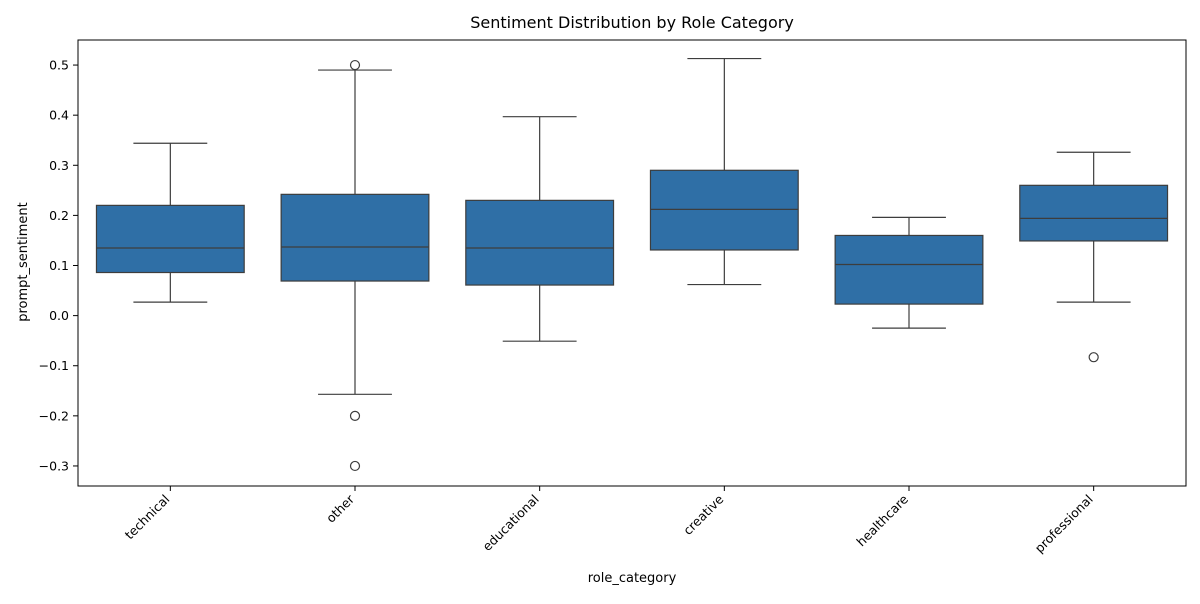  What do you see at coordinates (59, 65) in the screenshot?
I see `y-tick-label: 0.5` at bounding box center [59, 65].